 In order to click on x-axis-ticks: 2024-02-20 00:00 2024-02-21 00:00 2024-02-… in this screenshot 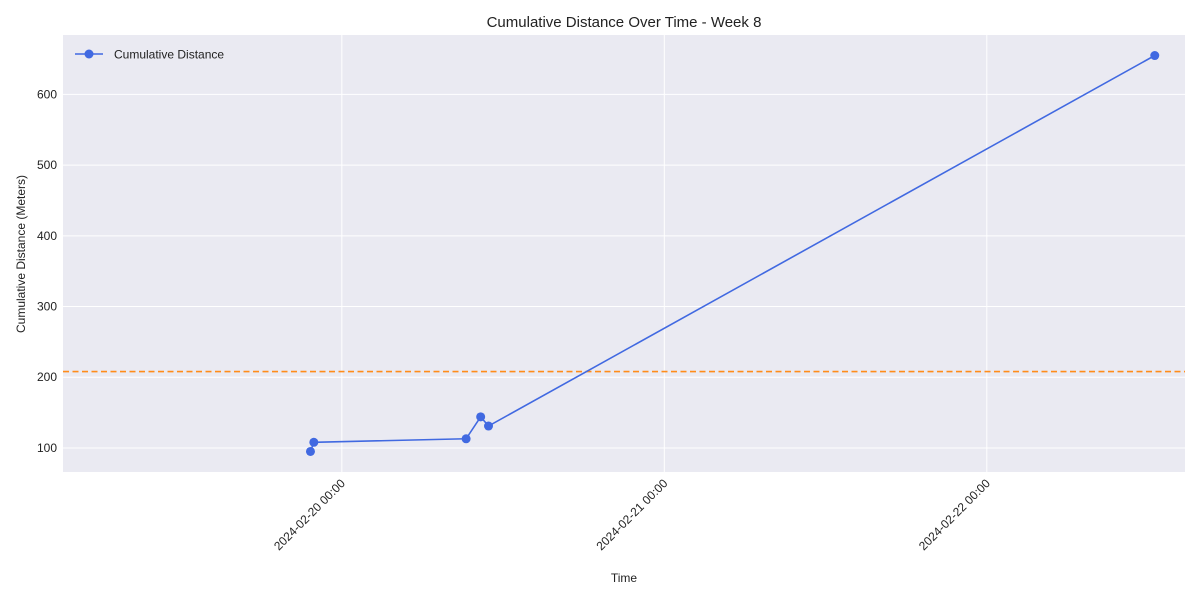, I will do `click(632, 514)`.